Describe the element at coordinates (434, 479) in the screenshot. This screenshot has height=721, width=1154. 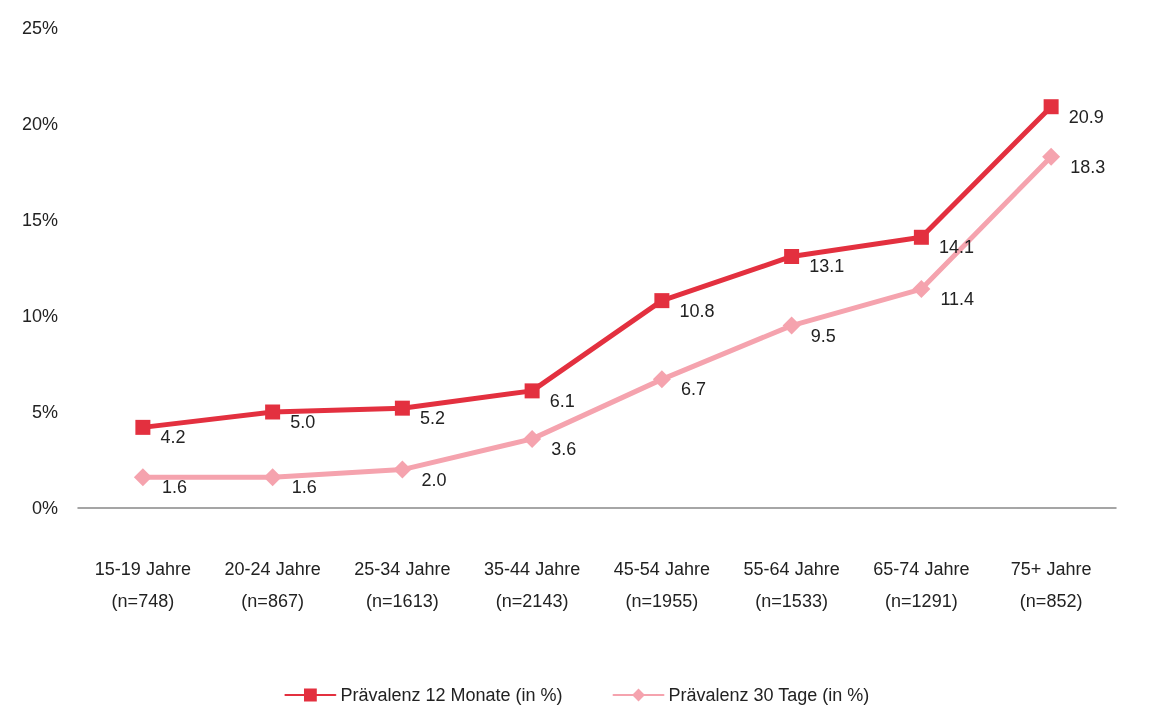
I see `data-label: 2.0` at that location.